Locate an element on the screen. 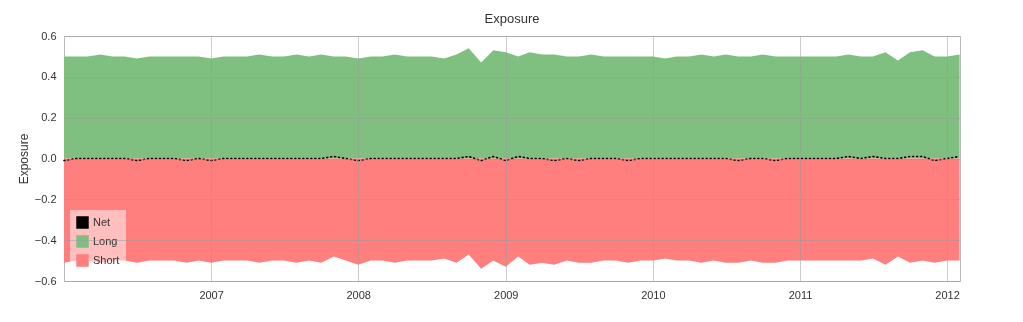 The width and height of the screenshot is (1023, 322). x-tick-label: 2009 is located at coordinates (506, 294).